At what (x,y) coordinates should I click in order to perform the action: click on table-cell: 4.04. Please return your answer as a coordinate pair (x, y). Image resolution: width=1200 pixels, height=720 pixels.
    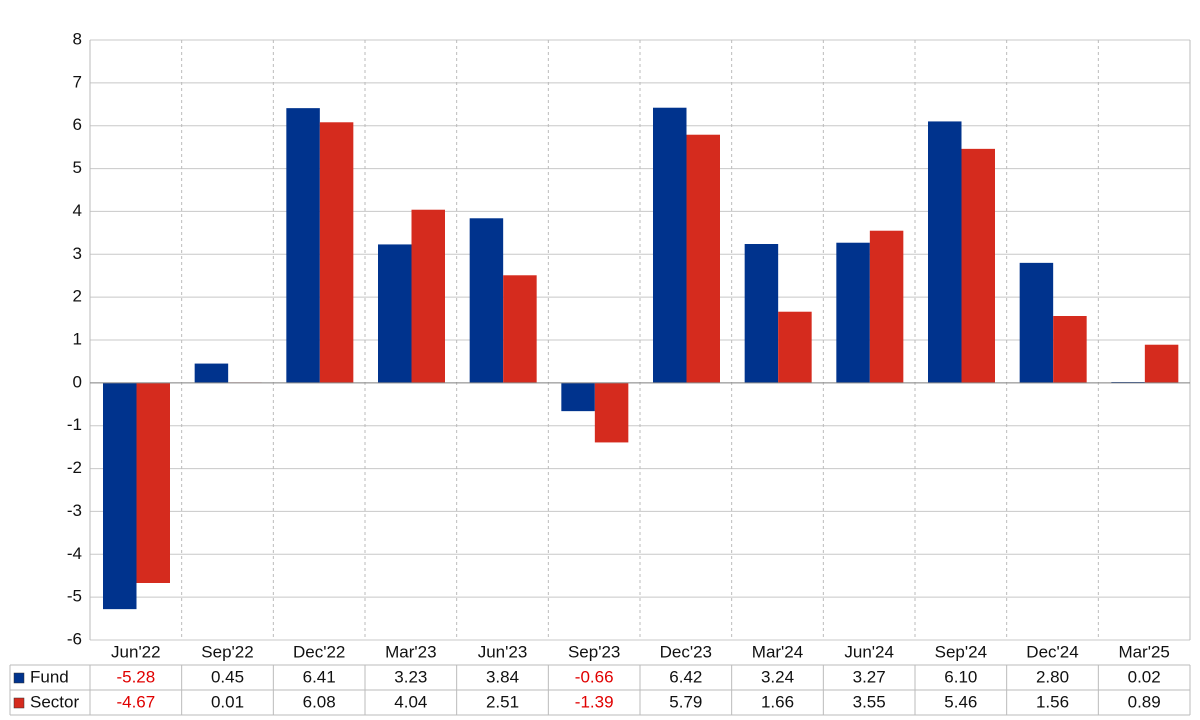
    Looking at the image, I should click on (410, 701).